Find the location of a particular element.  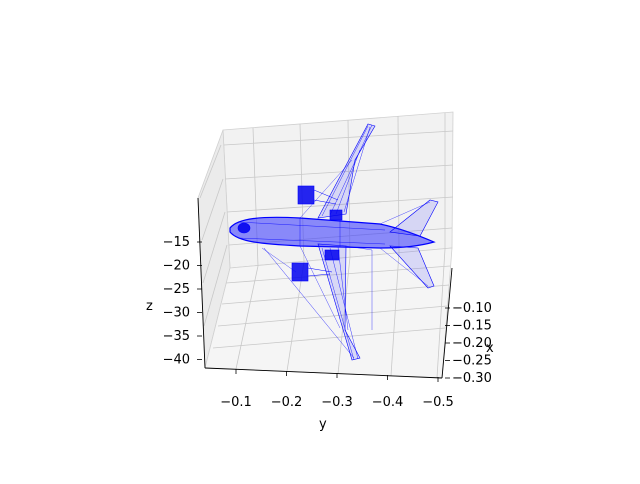

y-axis-label: y is located at coordinates (323, 424).